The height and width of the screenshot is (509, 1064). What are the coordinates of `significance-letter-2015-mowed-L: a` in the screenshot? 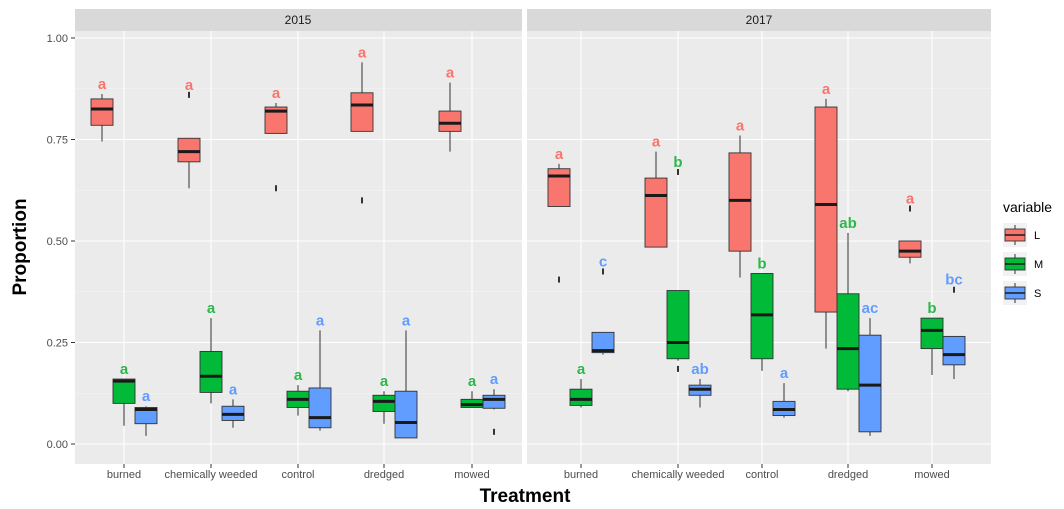 It's located at (450, 73).